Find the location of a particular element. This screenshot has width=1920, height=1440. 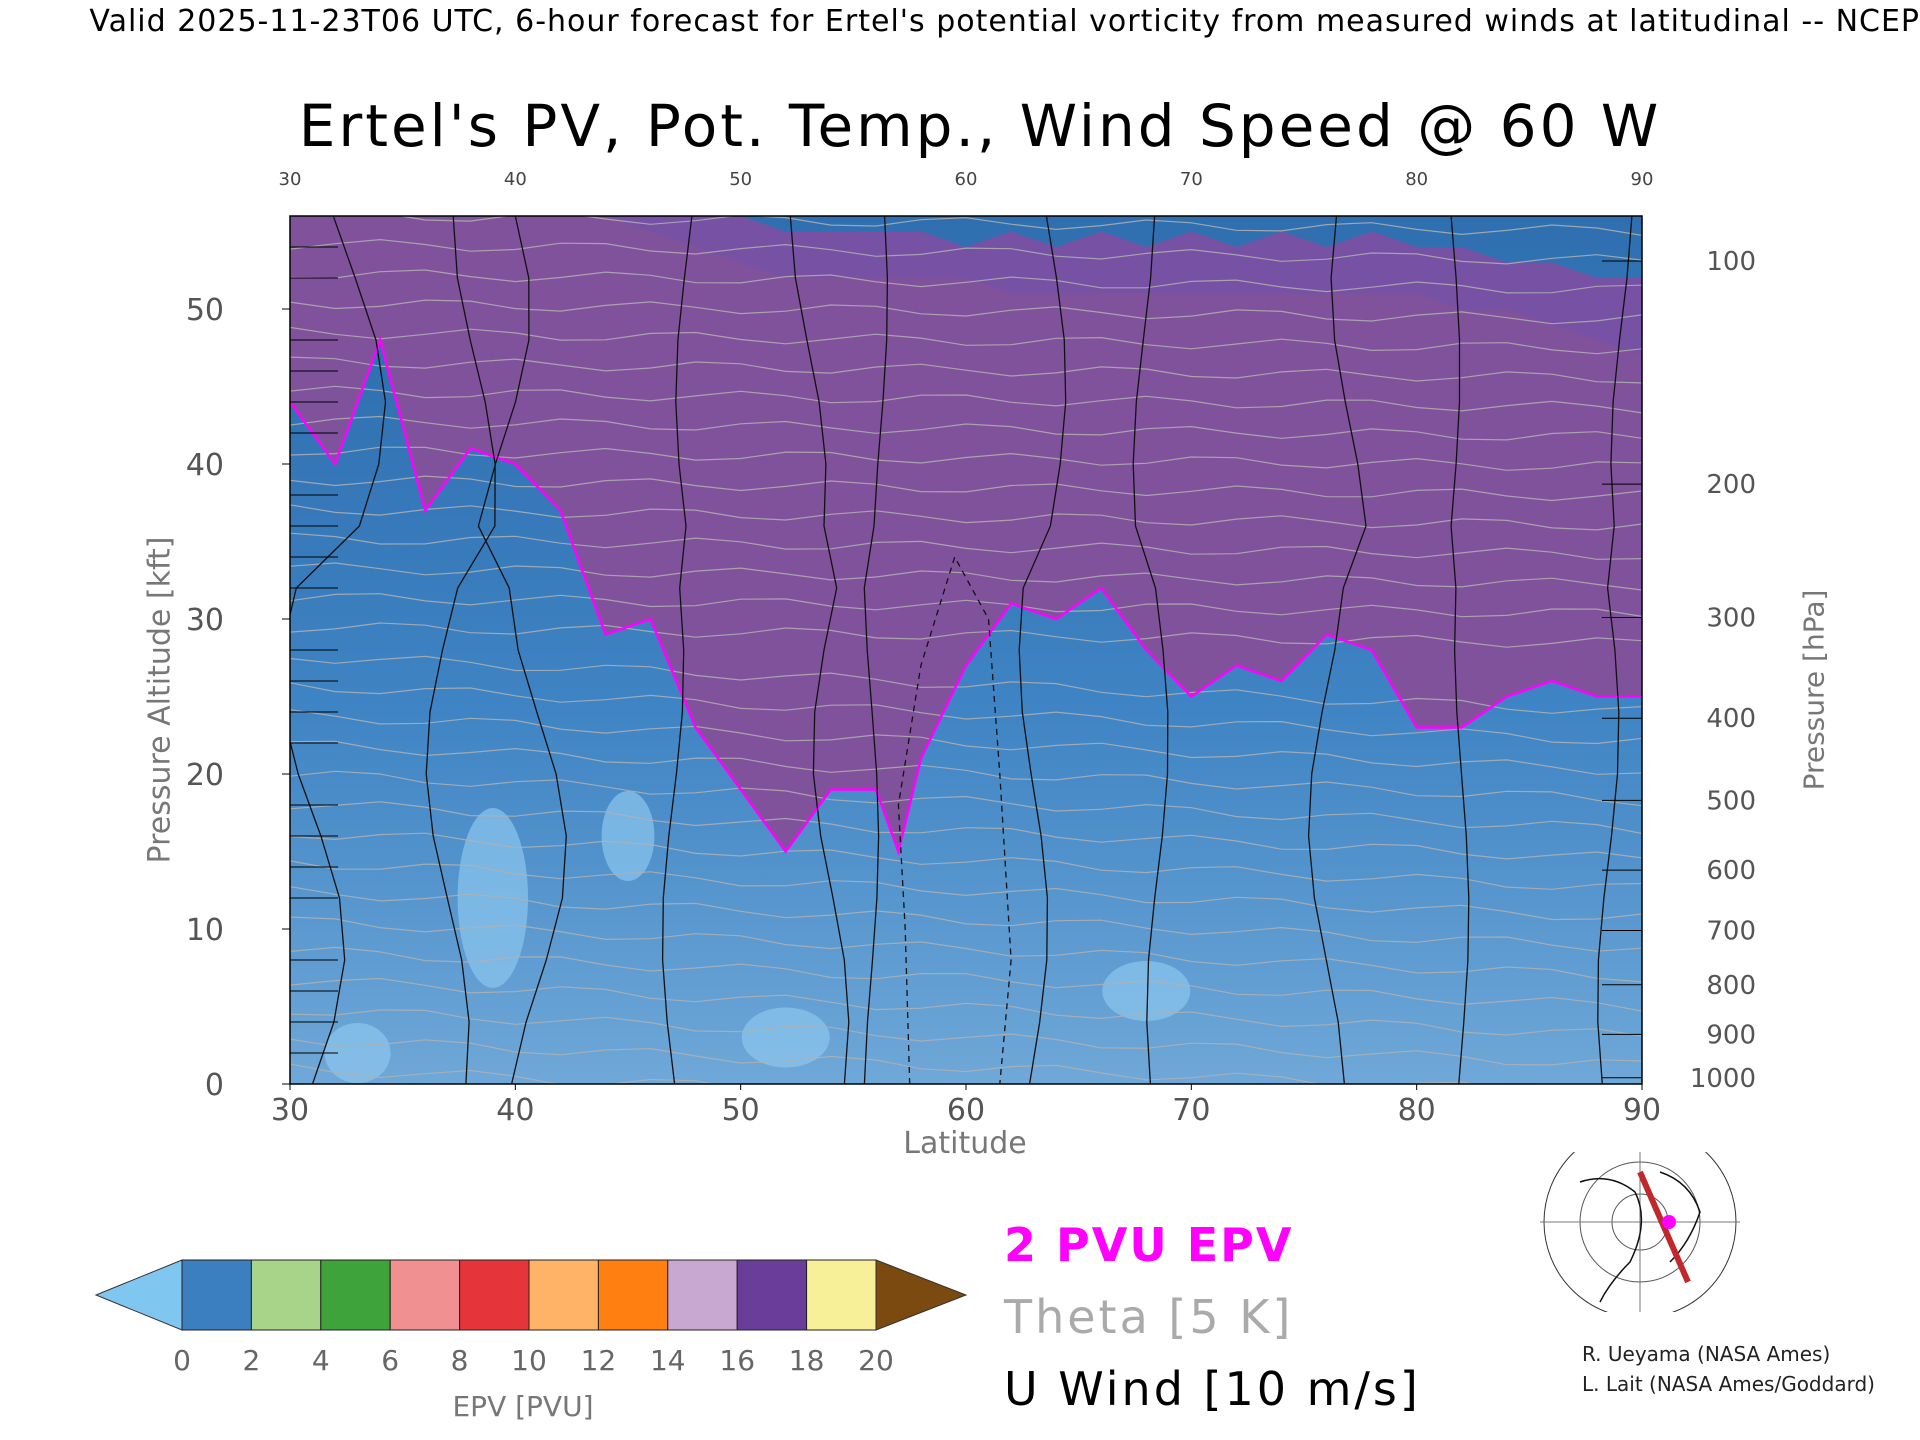

legend-theta: Theta [5 K] is located at coordinates (1149, 1317).